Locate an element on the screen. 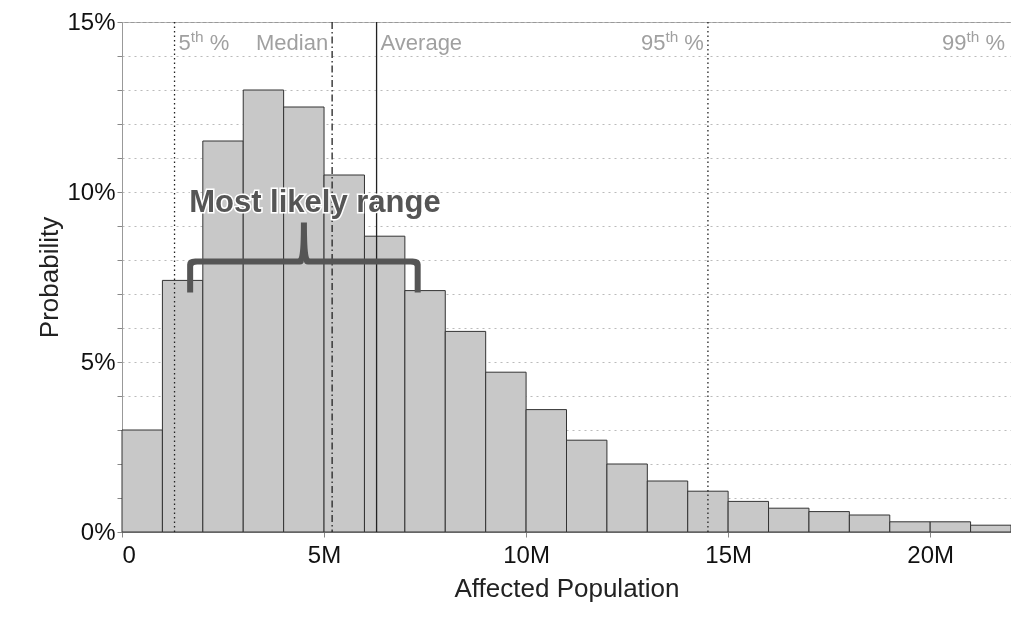 The height and width of the screenshot is (620, 1011). y-tick-label: 15% is located at coordinates (91, 21).